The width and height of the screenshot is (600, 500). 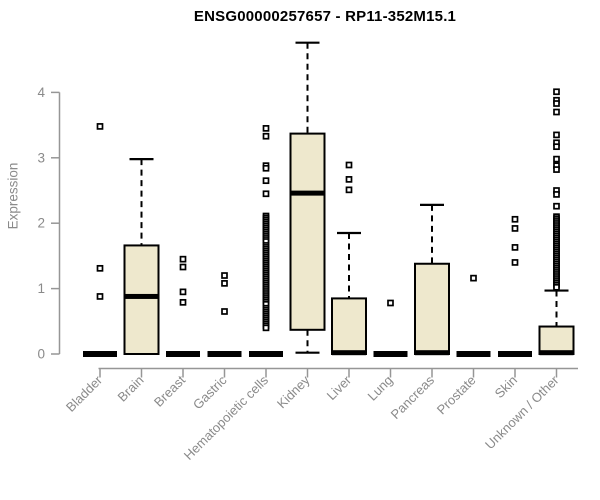 What do you see at coordinates (307, 231) in the screenshot?
I see `box-kidney` at bounding box center [307, 231].